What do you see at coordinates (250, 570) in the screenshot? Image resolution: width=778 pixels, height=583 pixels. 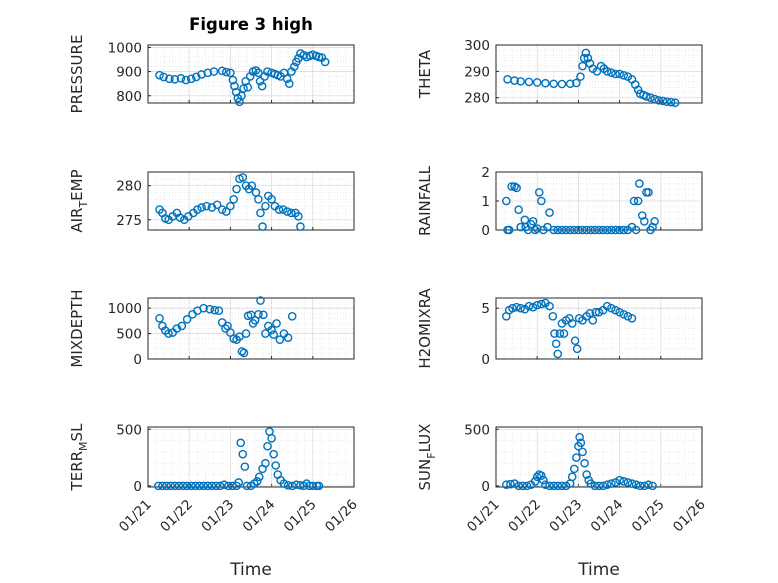 I see `x-axis-label: Time` at bounding box center [250, 570].